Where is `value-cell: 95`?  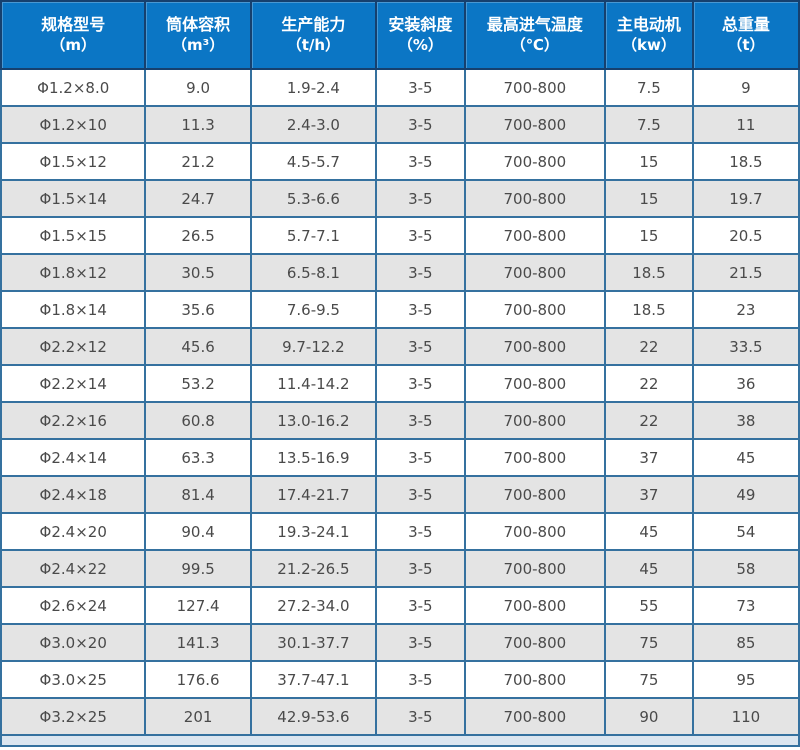
value-cell: 95 is located at coordinates (745, 679).